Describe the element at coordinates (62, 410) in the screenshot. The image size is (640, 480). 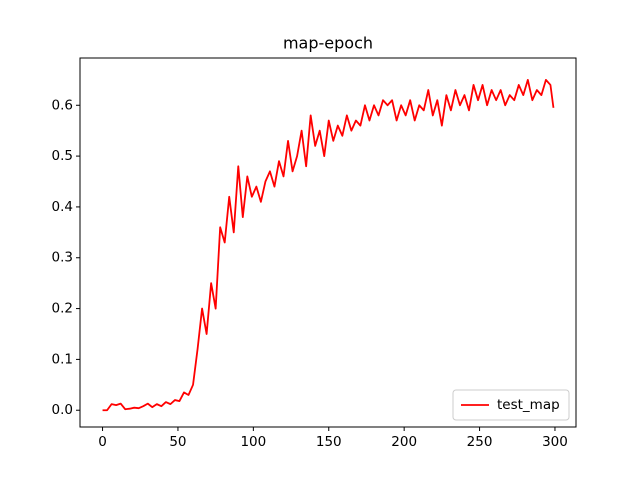
I see `y-tick-label: 0.0` at that location.